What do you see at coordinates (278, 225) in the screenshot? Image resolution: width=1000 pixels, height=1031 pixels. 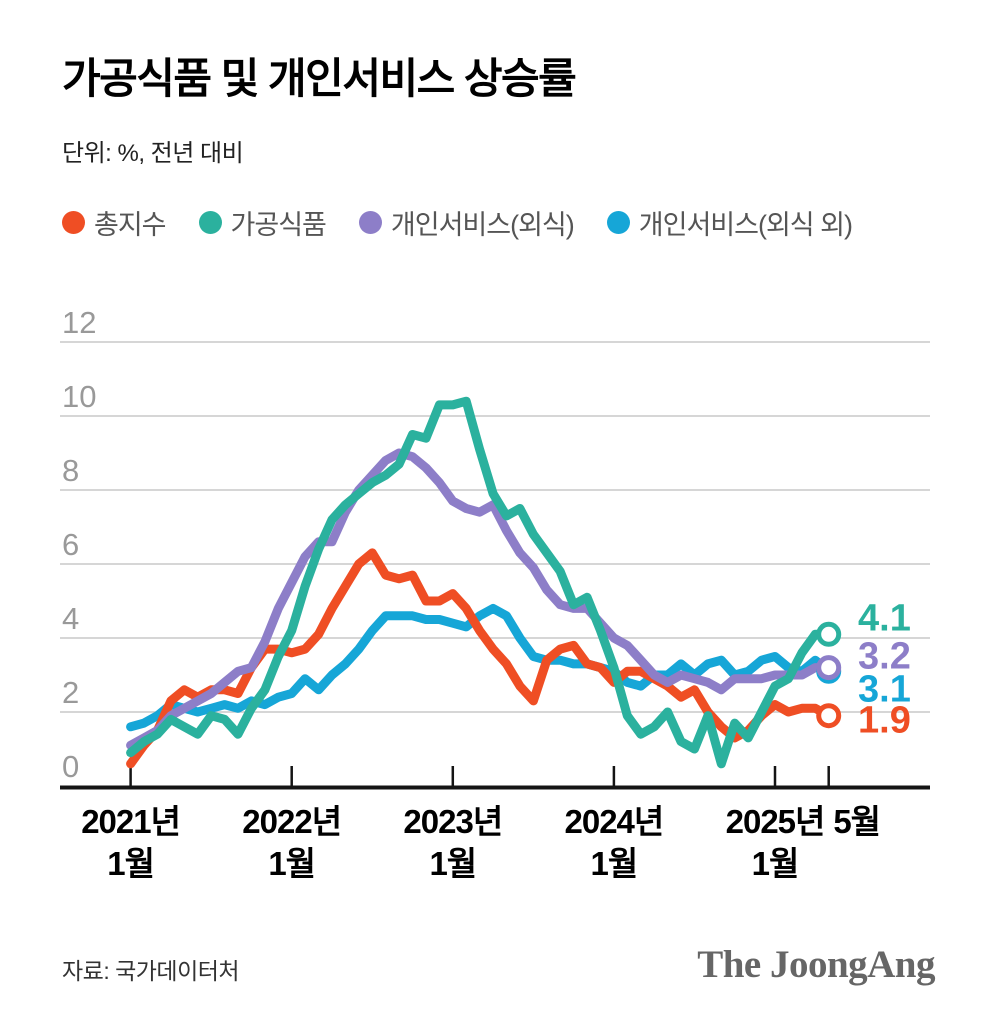 I see `legend-item-label: 가공식품` at bounding box center [278, 225].